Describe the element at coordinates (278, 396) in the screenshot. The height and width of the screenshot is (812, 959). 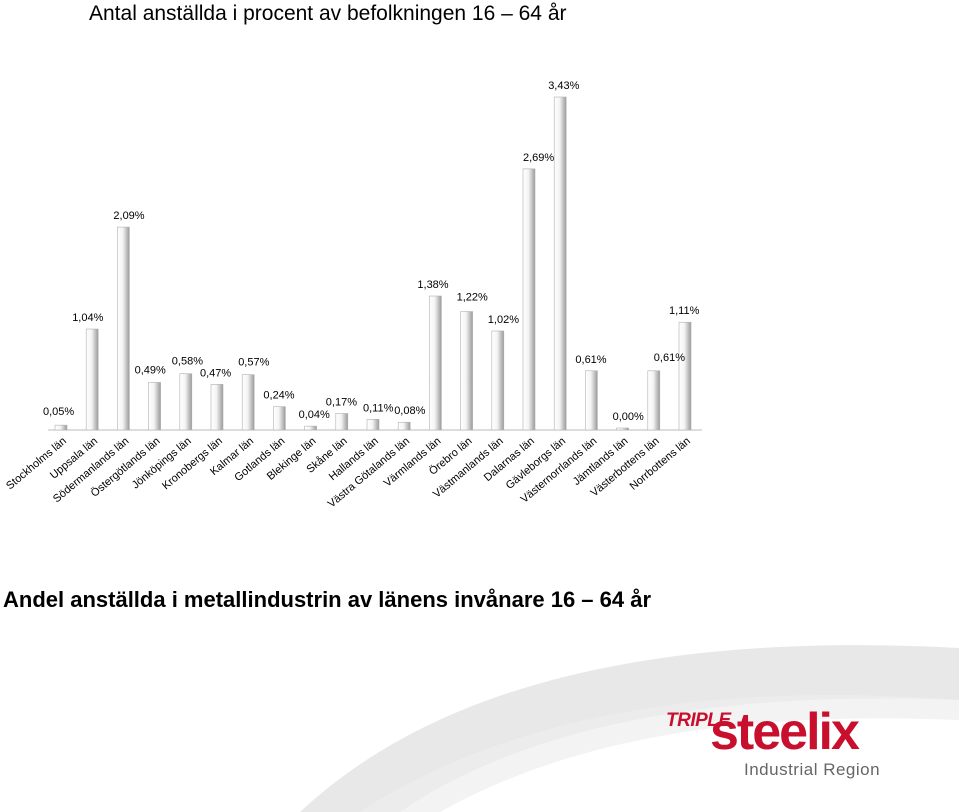
I see `value-label-8: 0,24%` at that location.